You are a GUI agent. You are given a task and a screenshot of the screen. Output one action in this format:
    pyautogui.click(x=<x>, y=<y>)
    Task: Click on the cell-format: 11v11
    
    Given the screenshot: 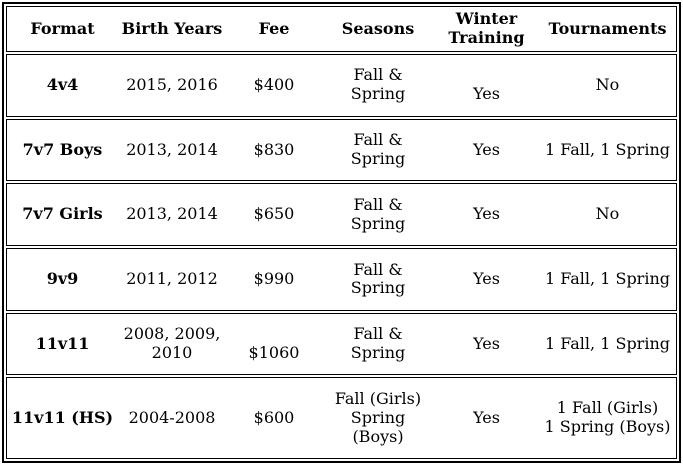 What is the action you would take?
    pyautogui.click(x=62, y=343)
    